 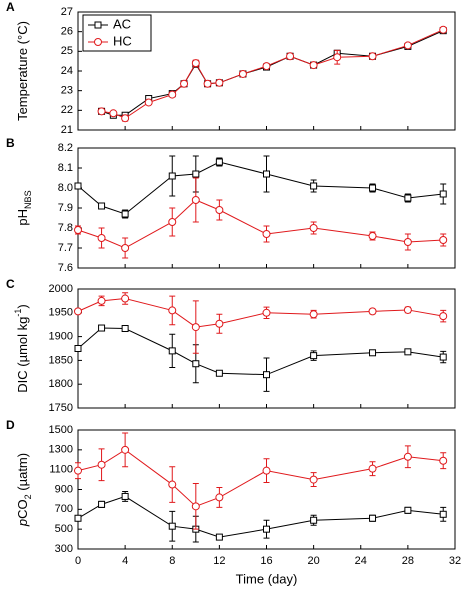 What do you see at coordinates (61, 337) in the screenshot?
I see `y-tick-label: 1900` at bounding box center [61, 337].